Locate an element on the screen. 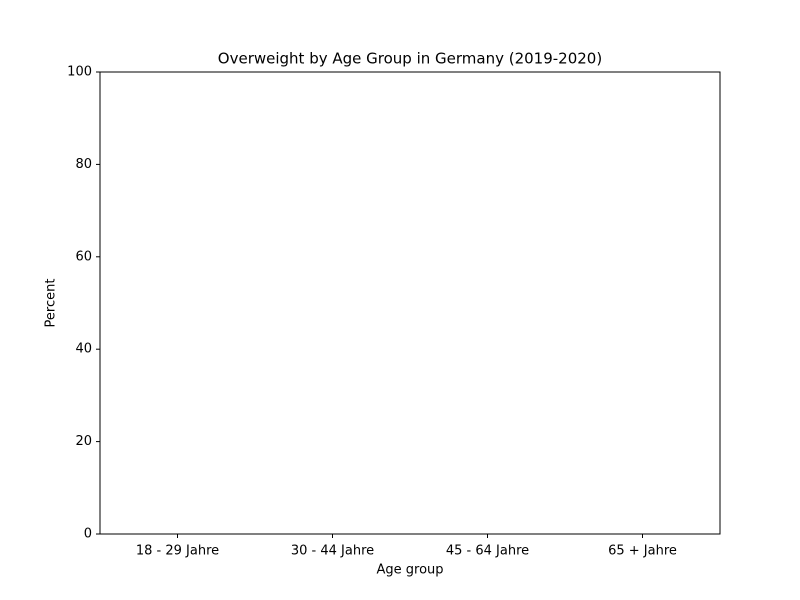  x-tick-label: 45 - 64 Jahre is located at coordinates (487, 551).